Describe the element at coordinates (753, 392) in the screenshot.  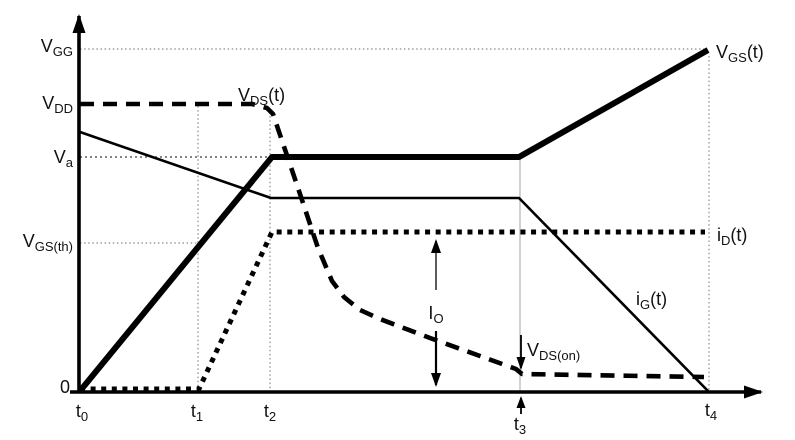
I see `x-axis-arrowhead` at that location.